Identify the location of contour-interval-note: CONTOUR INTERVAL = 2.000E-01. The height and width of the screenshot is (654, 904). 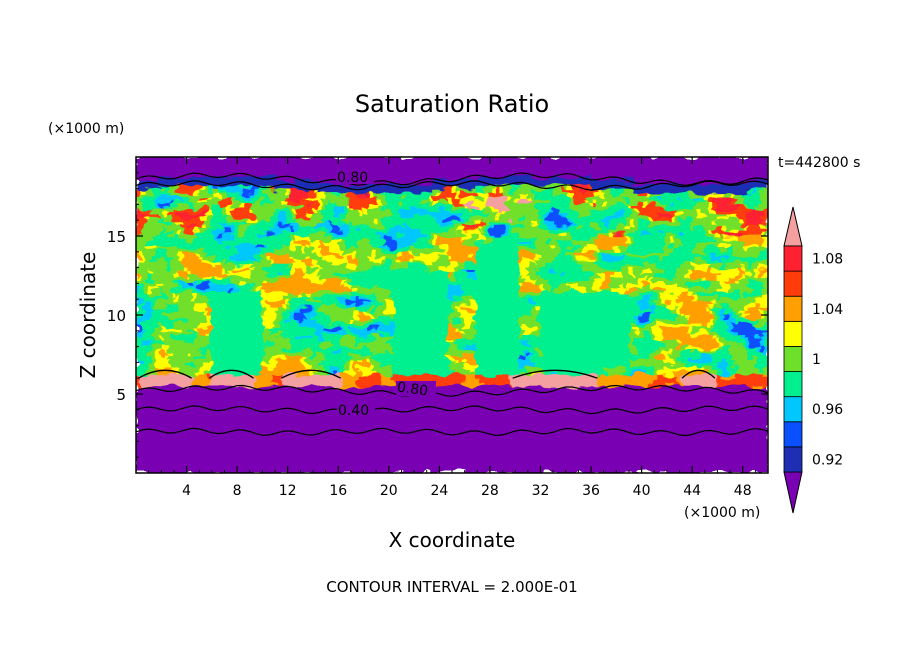
(451, 587).